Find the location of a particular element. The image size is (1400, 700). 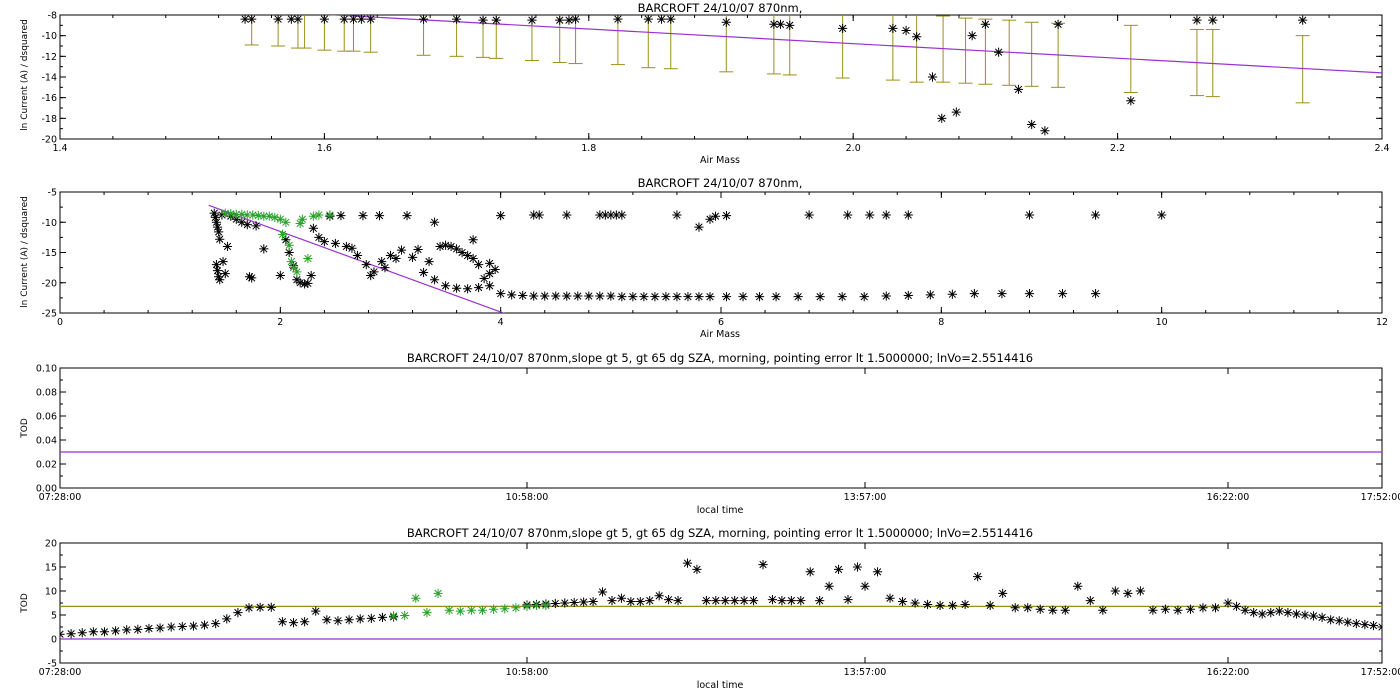

x-axis-label: local time is located at coordinates (720, 510).